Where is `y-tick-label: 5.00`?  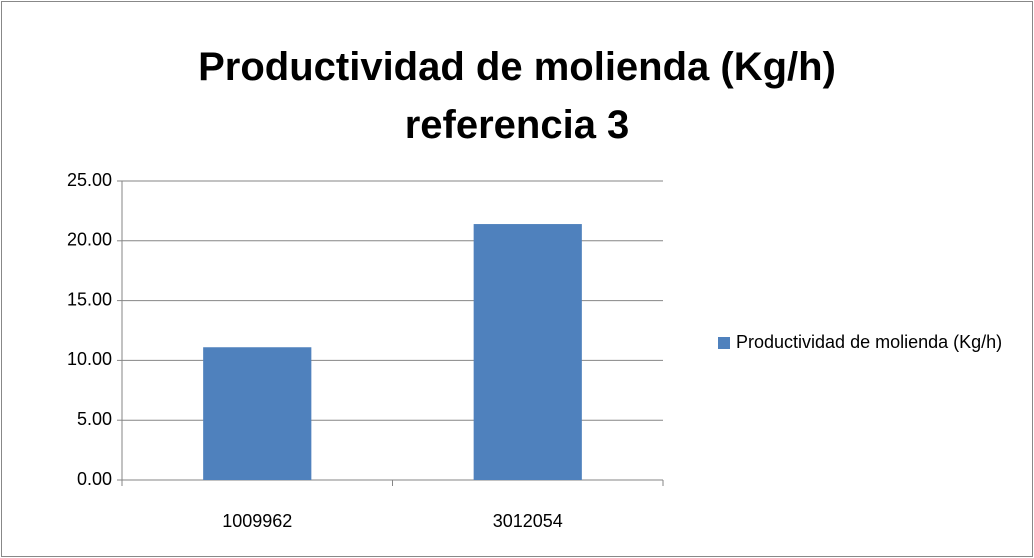
y-tick-label: 5.00 is located at coordinates (94, 419).